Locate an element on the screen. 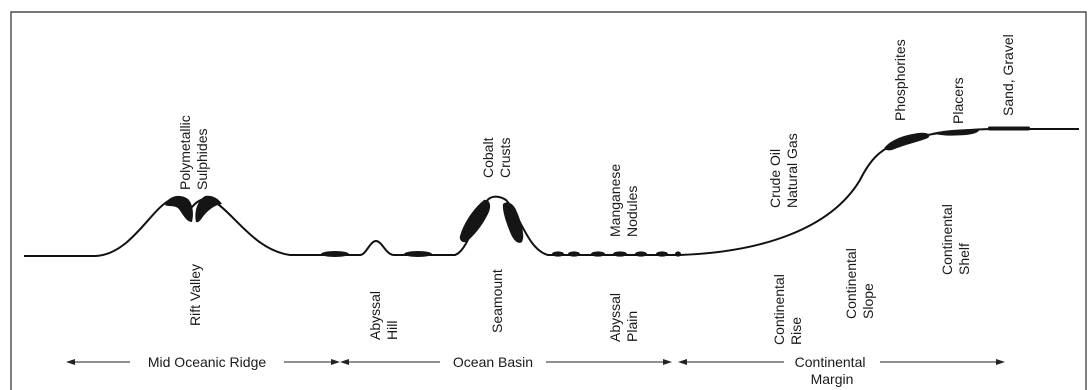 This screenshot has width=1091, height=390. label-placers: Placers is located at coordinates (958, 100).